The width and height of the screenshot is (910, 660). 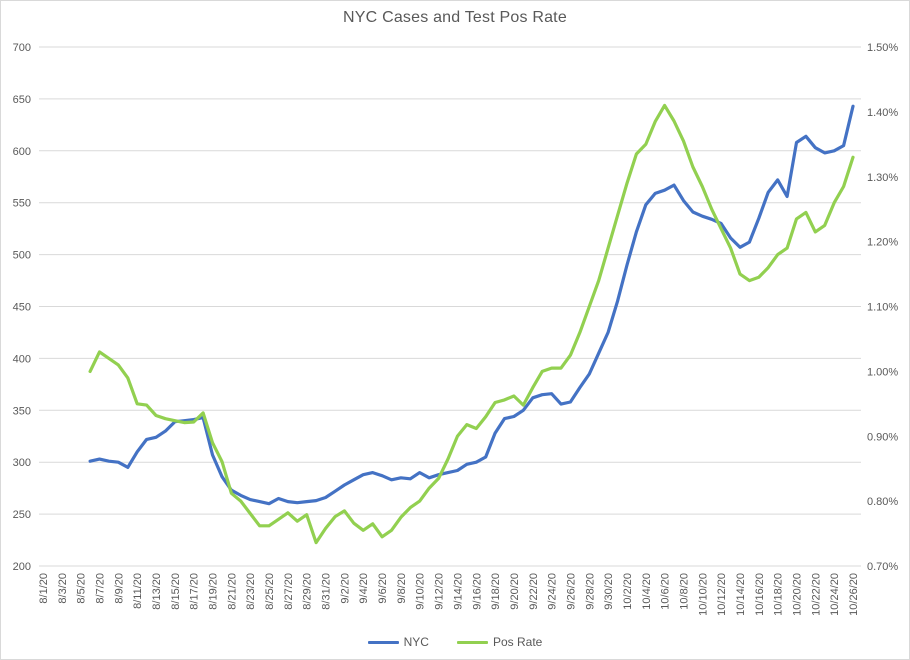 What do you see at coordinates (232, 591) in the screenshot?
I see `x-tick-label: 8/21/20` at bounding box center [232, 591].